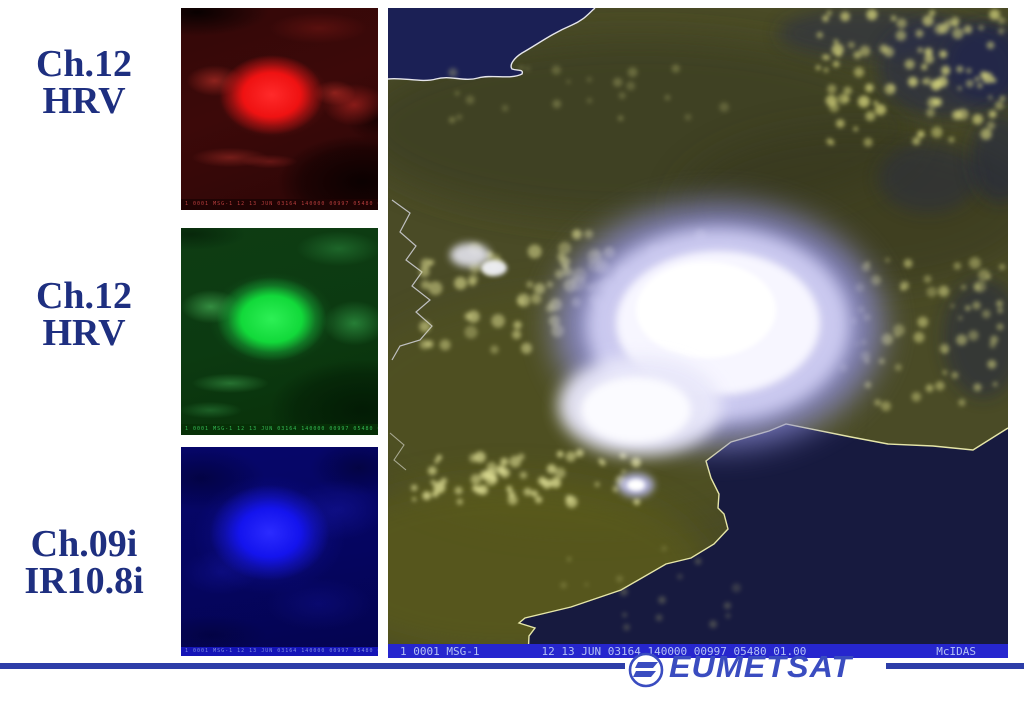 This screenshot has height=709, width=1024. I want to click on channel-label-green: Ch.12 HRV, so click(84, 314).